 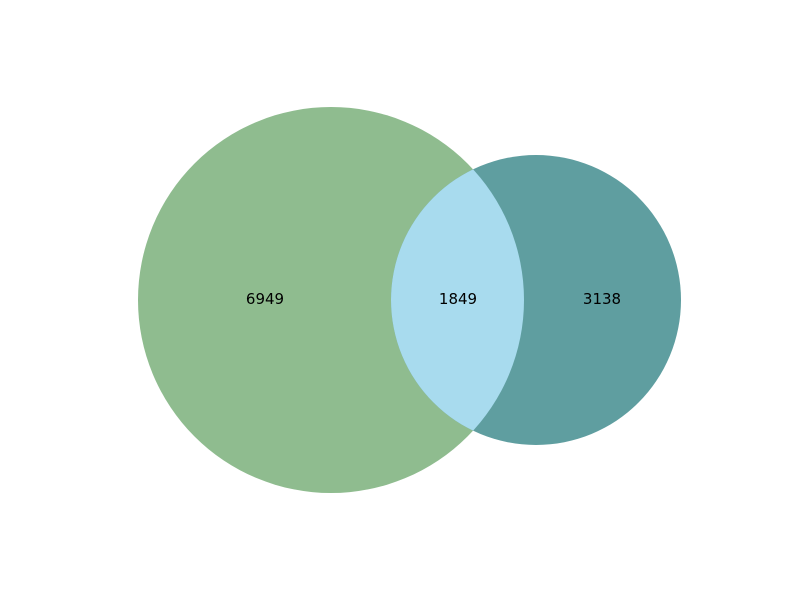 What do you see at coordinates (602, 299) in the screenshot?
I see `set-b-only-value: 3138` at bounding box center [602, 299].